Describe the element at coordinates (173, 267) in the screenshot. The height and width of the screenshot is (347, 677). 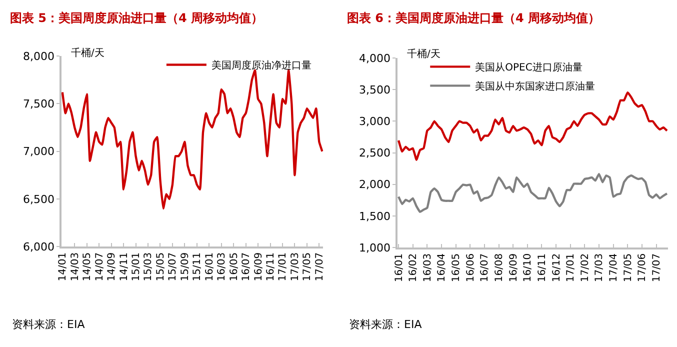
I see `x-tick-label: 15/07` at that location.